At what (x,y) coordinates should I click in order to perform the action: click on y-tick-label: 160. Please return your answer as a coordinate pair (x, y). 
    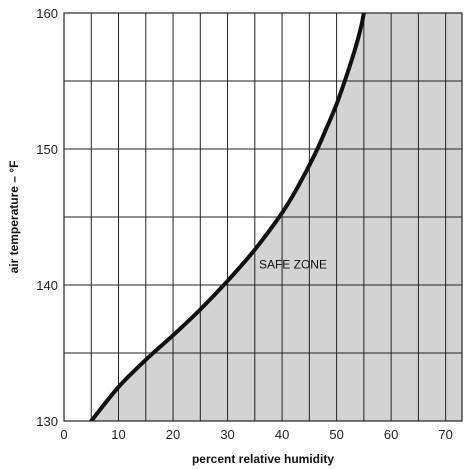
    Looking at the image, I should click on (47, 13).